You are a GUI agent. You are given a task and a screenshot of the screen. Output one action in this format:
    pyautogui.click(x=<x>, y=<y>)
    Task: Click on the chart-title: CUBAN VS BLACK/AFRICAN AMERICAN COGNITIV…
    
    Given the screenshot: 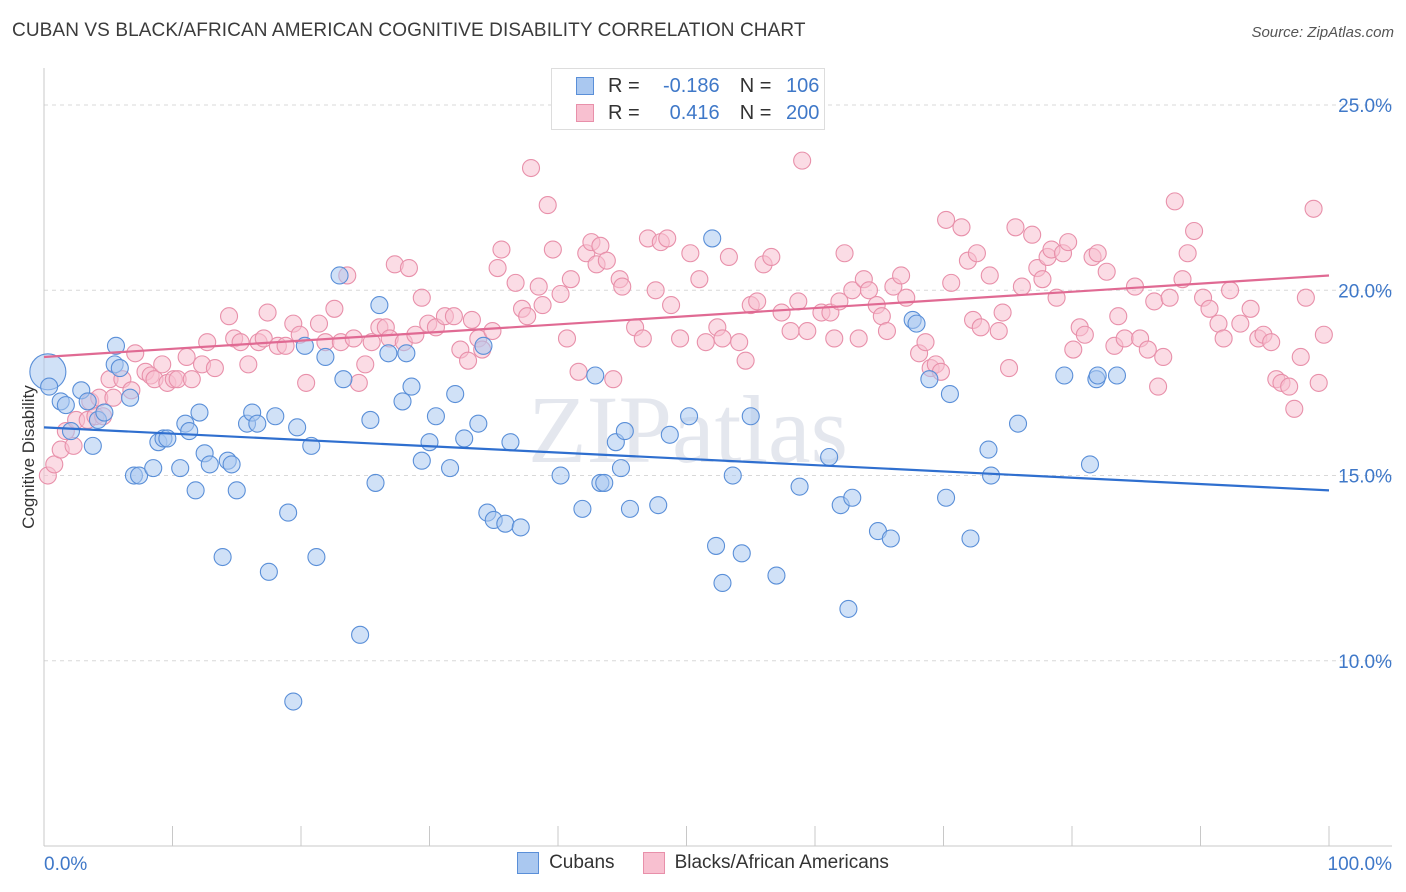 What is the action you would take?
    pyautogui.click(x=409, y=30)
    